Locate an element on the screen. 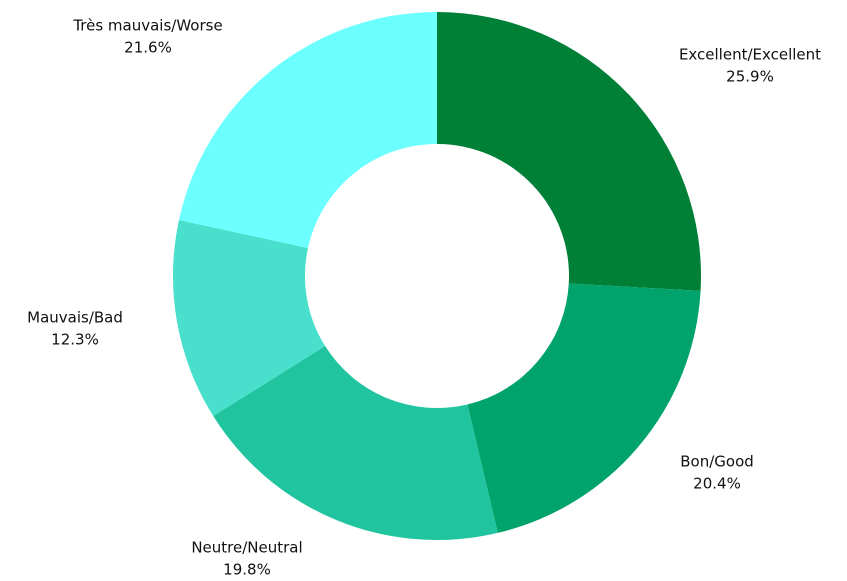  slice-value-label: 20.4% is located at coordinates (717, 484).